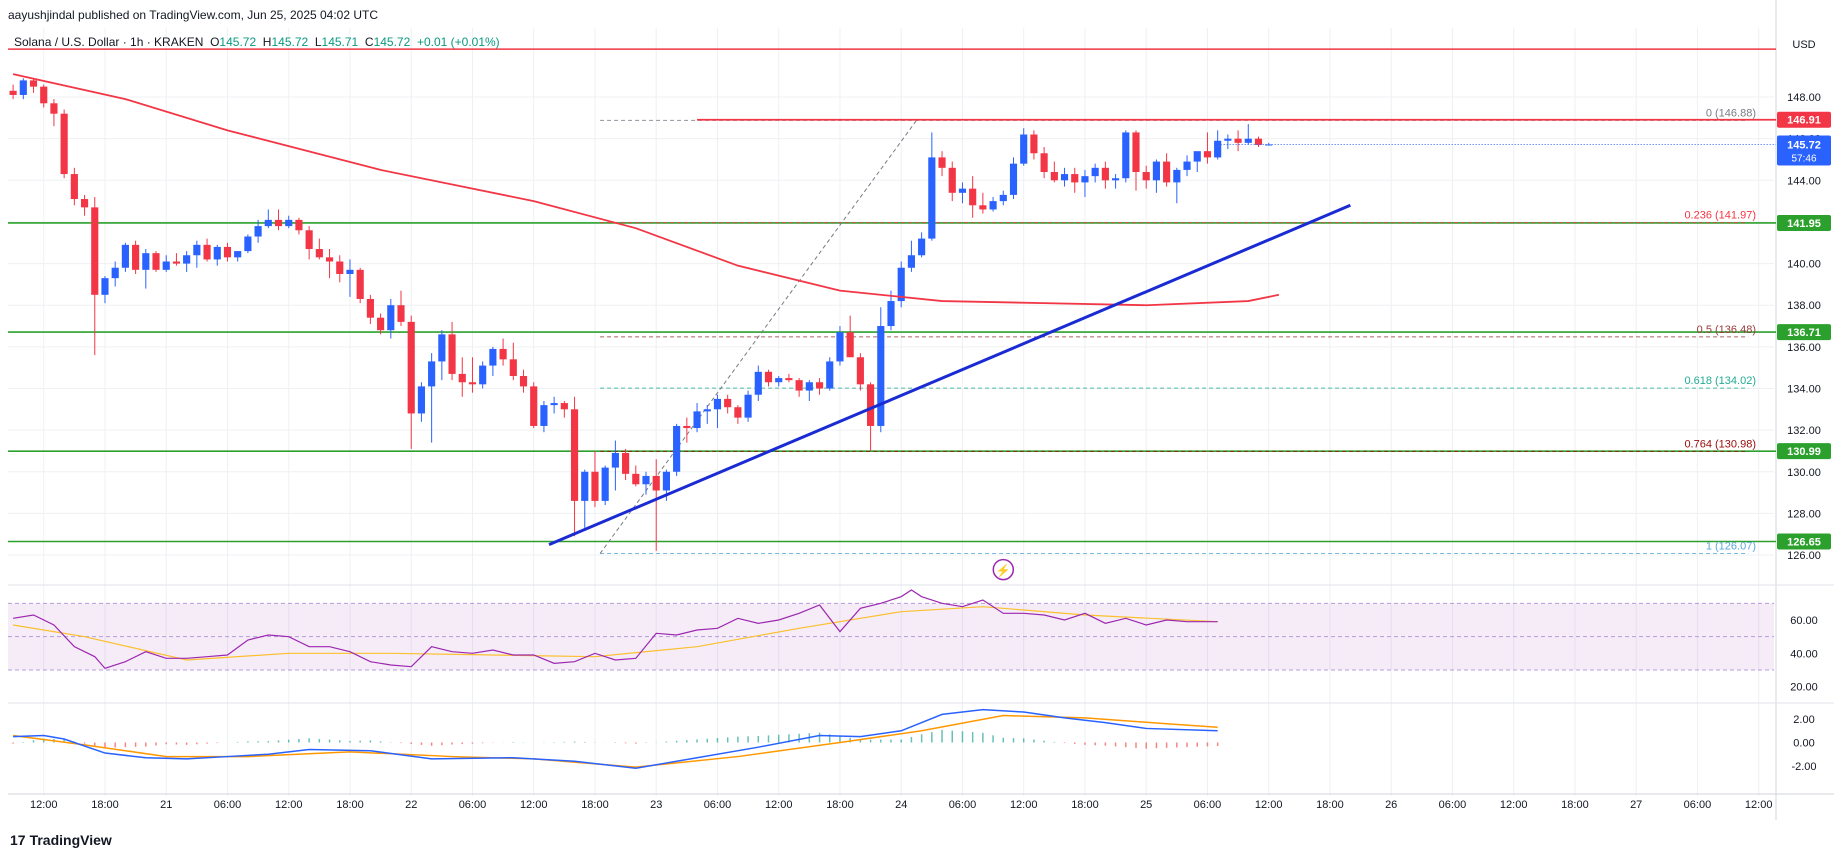 This screenshot has height=863, width=1835. Describe the element at coordinates (1804, 556) in the screenshot. I see `y-tick-label: 126.00` at that location.